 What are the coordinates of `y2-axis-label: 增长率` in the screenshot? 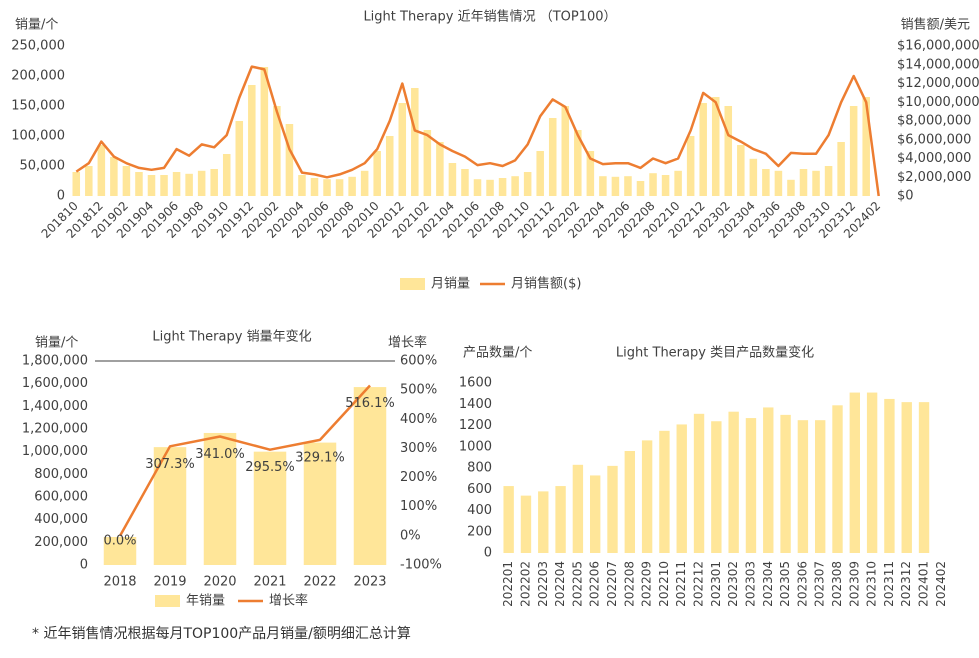 It's located at (407, 343).